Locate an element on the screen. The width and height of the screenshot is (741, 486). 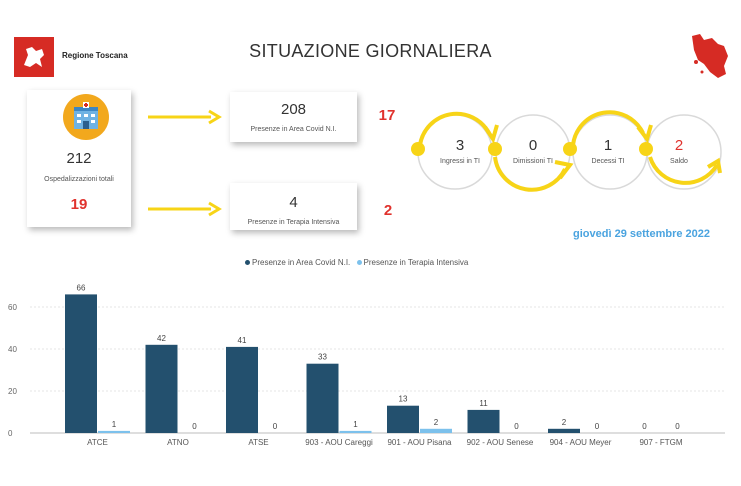
total-change: 19 is located at coordinates (79, 204).